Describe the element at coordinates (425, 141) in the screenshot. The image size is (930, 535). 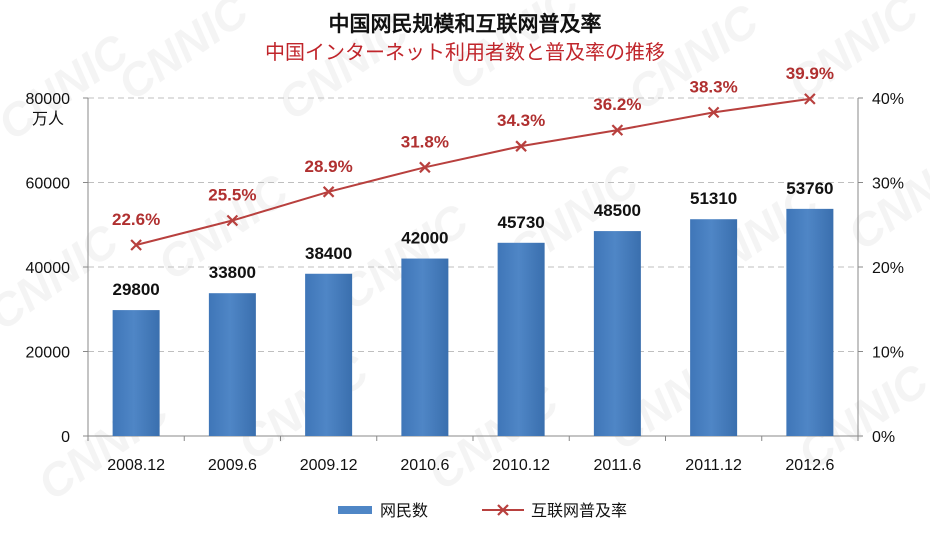
I see `line-value-label: 31.8%` at that location.